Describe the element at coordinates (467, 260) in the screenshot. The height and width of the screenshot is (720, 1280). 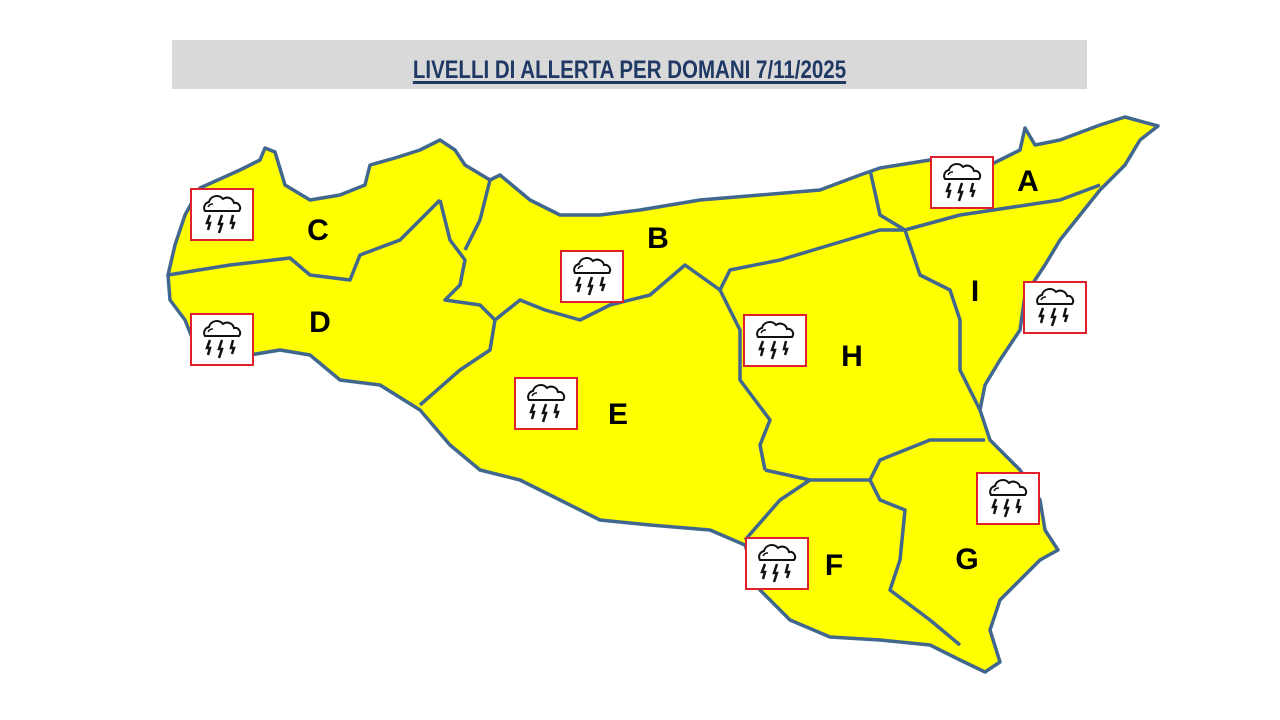
I see `border-d-b` at that location.